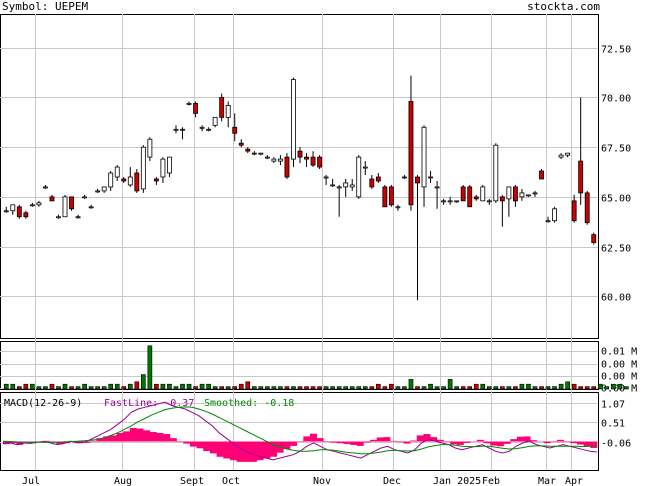 The height and width of the screenshot is (486, 655). Describe the element at coordinates (392, 481) in the screenshot. I see `x-axis-label: Dec` at that location.